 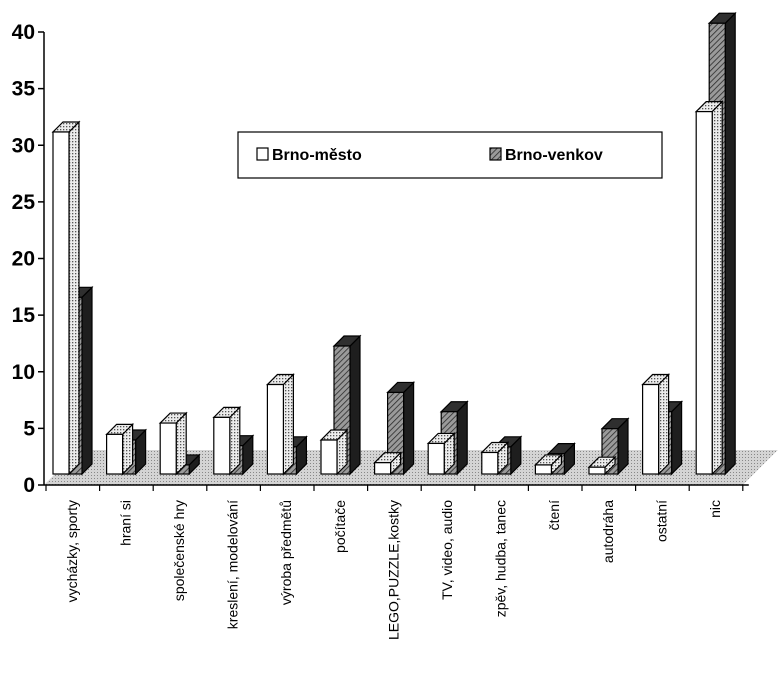 What do you see at coordinates (23, 372) in the screenshot?
I see `y-tick-label: 10` at bounding box center [23, 372].